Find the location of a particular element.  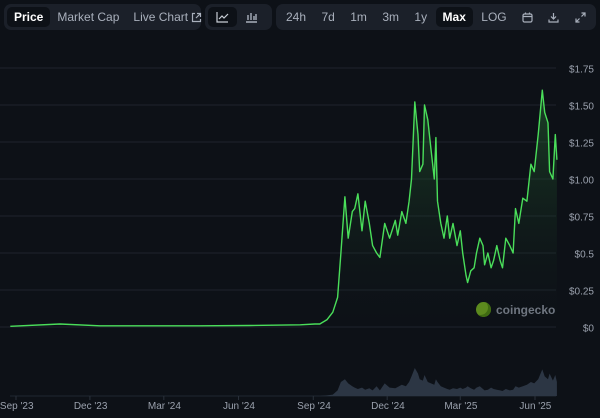

y-tick-label: $0 is located at coordinates (588, 329).